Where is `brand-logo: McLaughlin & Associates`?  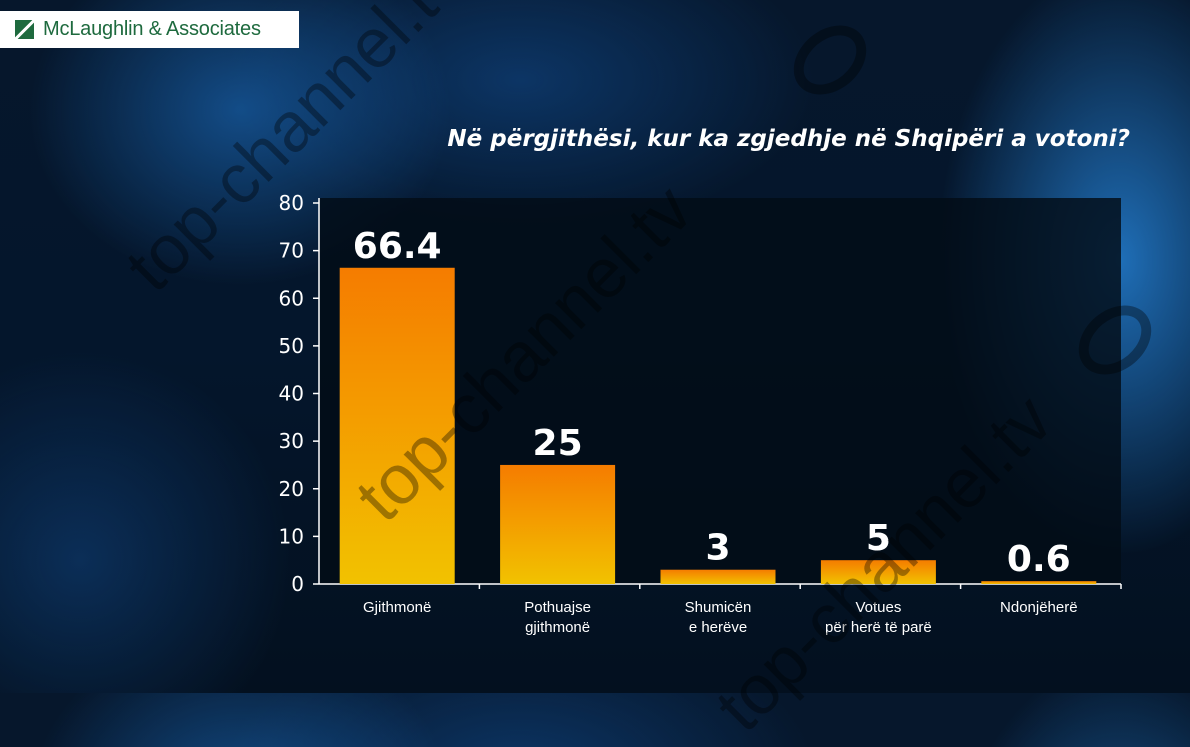 brand-logo: McLaughlin & Associates is located at coordinates (149, 29).